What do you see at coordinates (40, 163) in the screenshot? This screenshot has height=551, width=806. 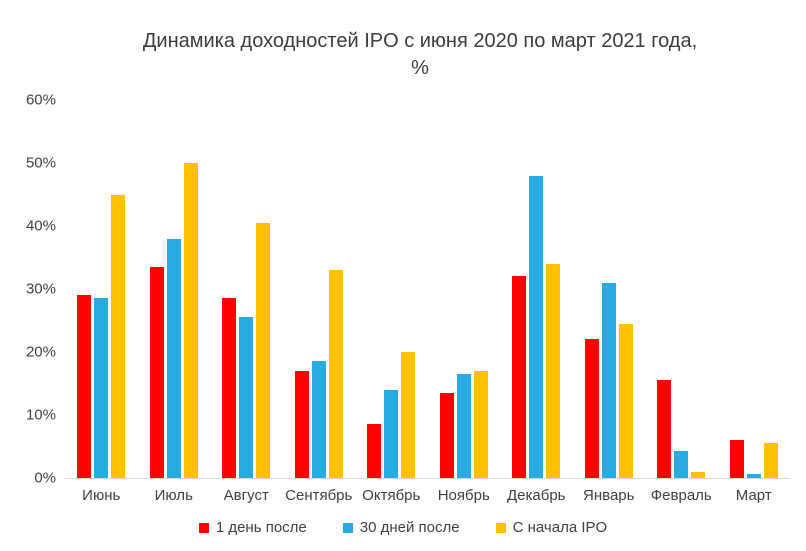 I see `y-tick-label: 50%` at bounding box center [40, 163].